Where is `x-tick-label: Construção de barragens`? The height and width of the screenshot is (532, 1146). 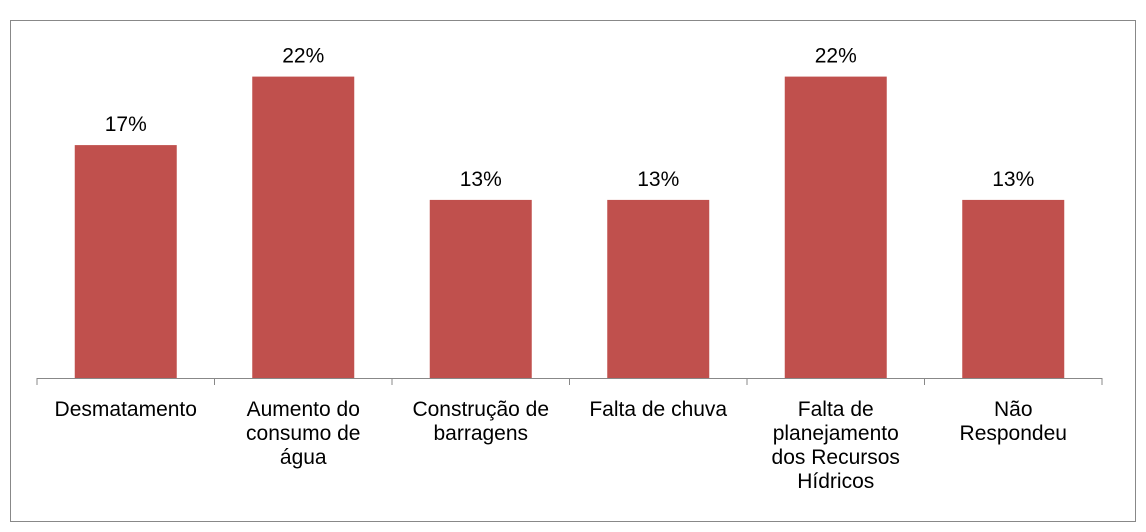 x-tick-label: Construção de barragens is located at coordinates (481, 421).